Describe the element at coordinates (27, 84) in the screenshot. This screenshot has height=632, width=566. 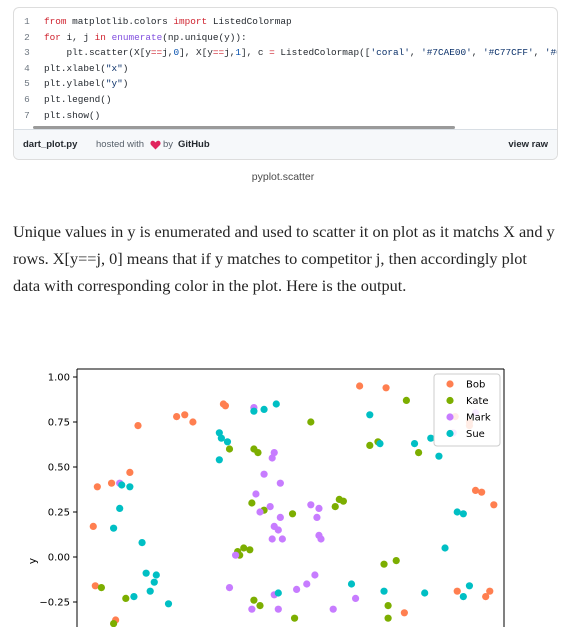
I see `line-number: 5` at that location.